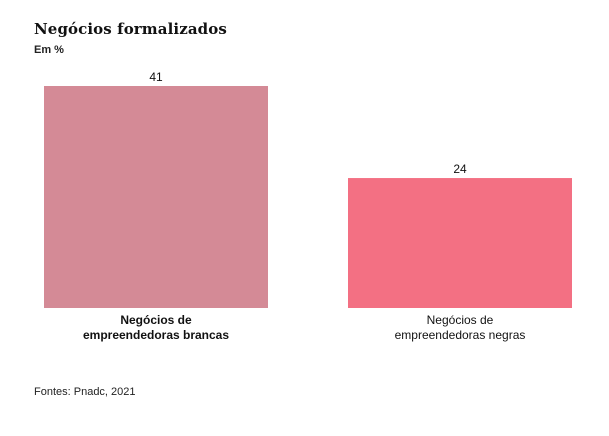 The width and height of the screenshot is (609, 436). I want to click on source-note: Fontes: Pnadc, 2021, so click(85, 392).